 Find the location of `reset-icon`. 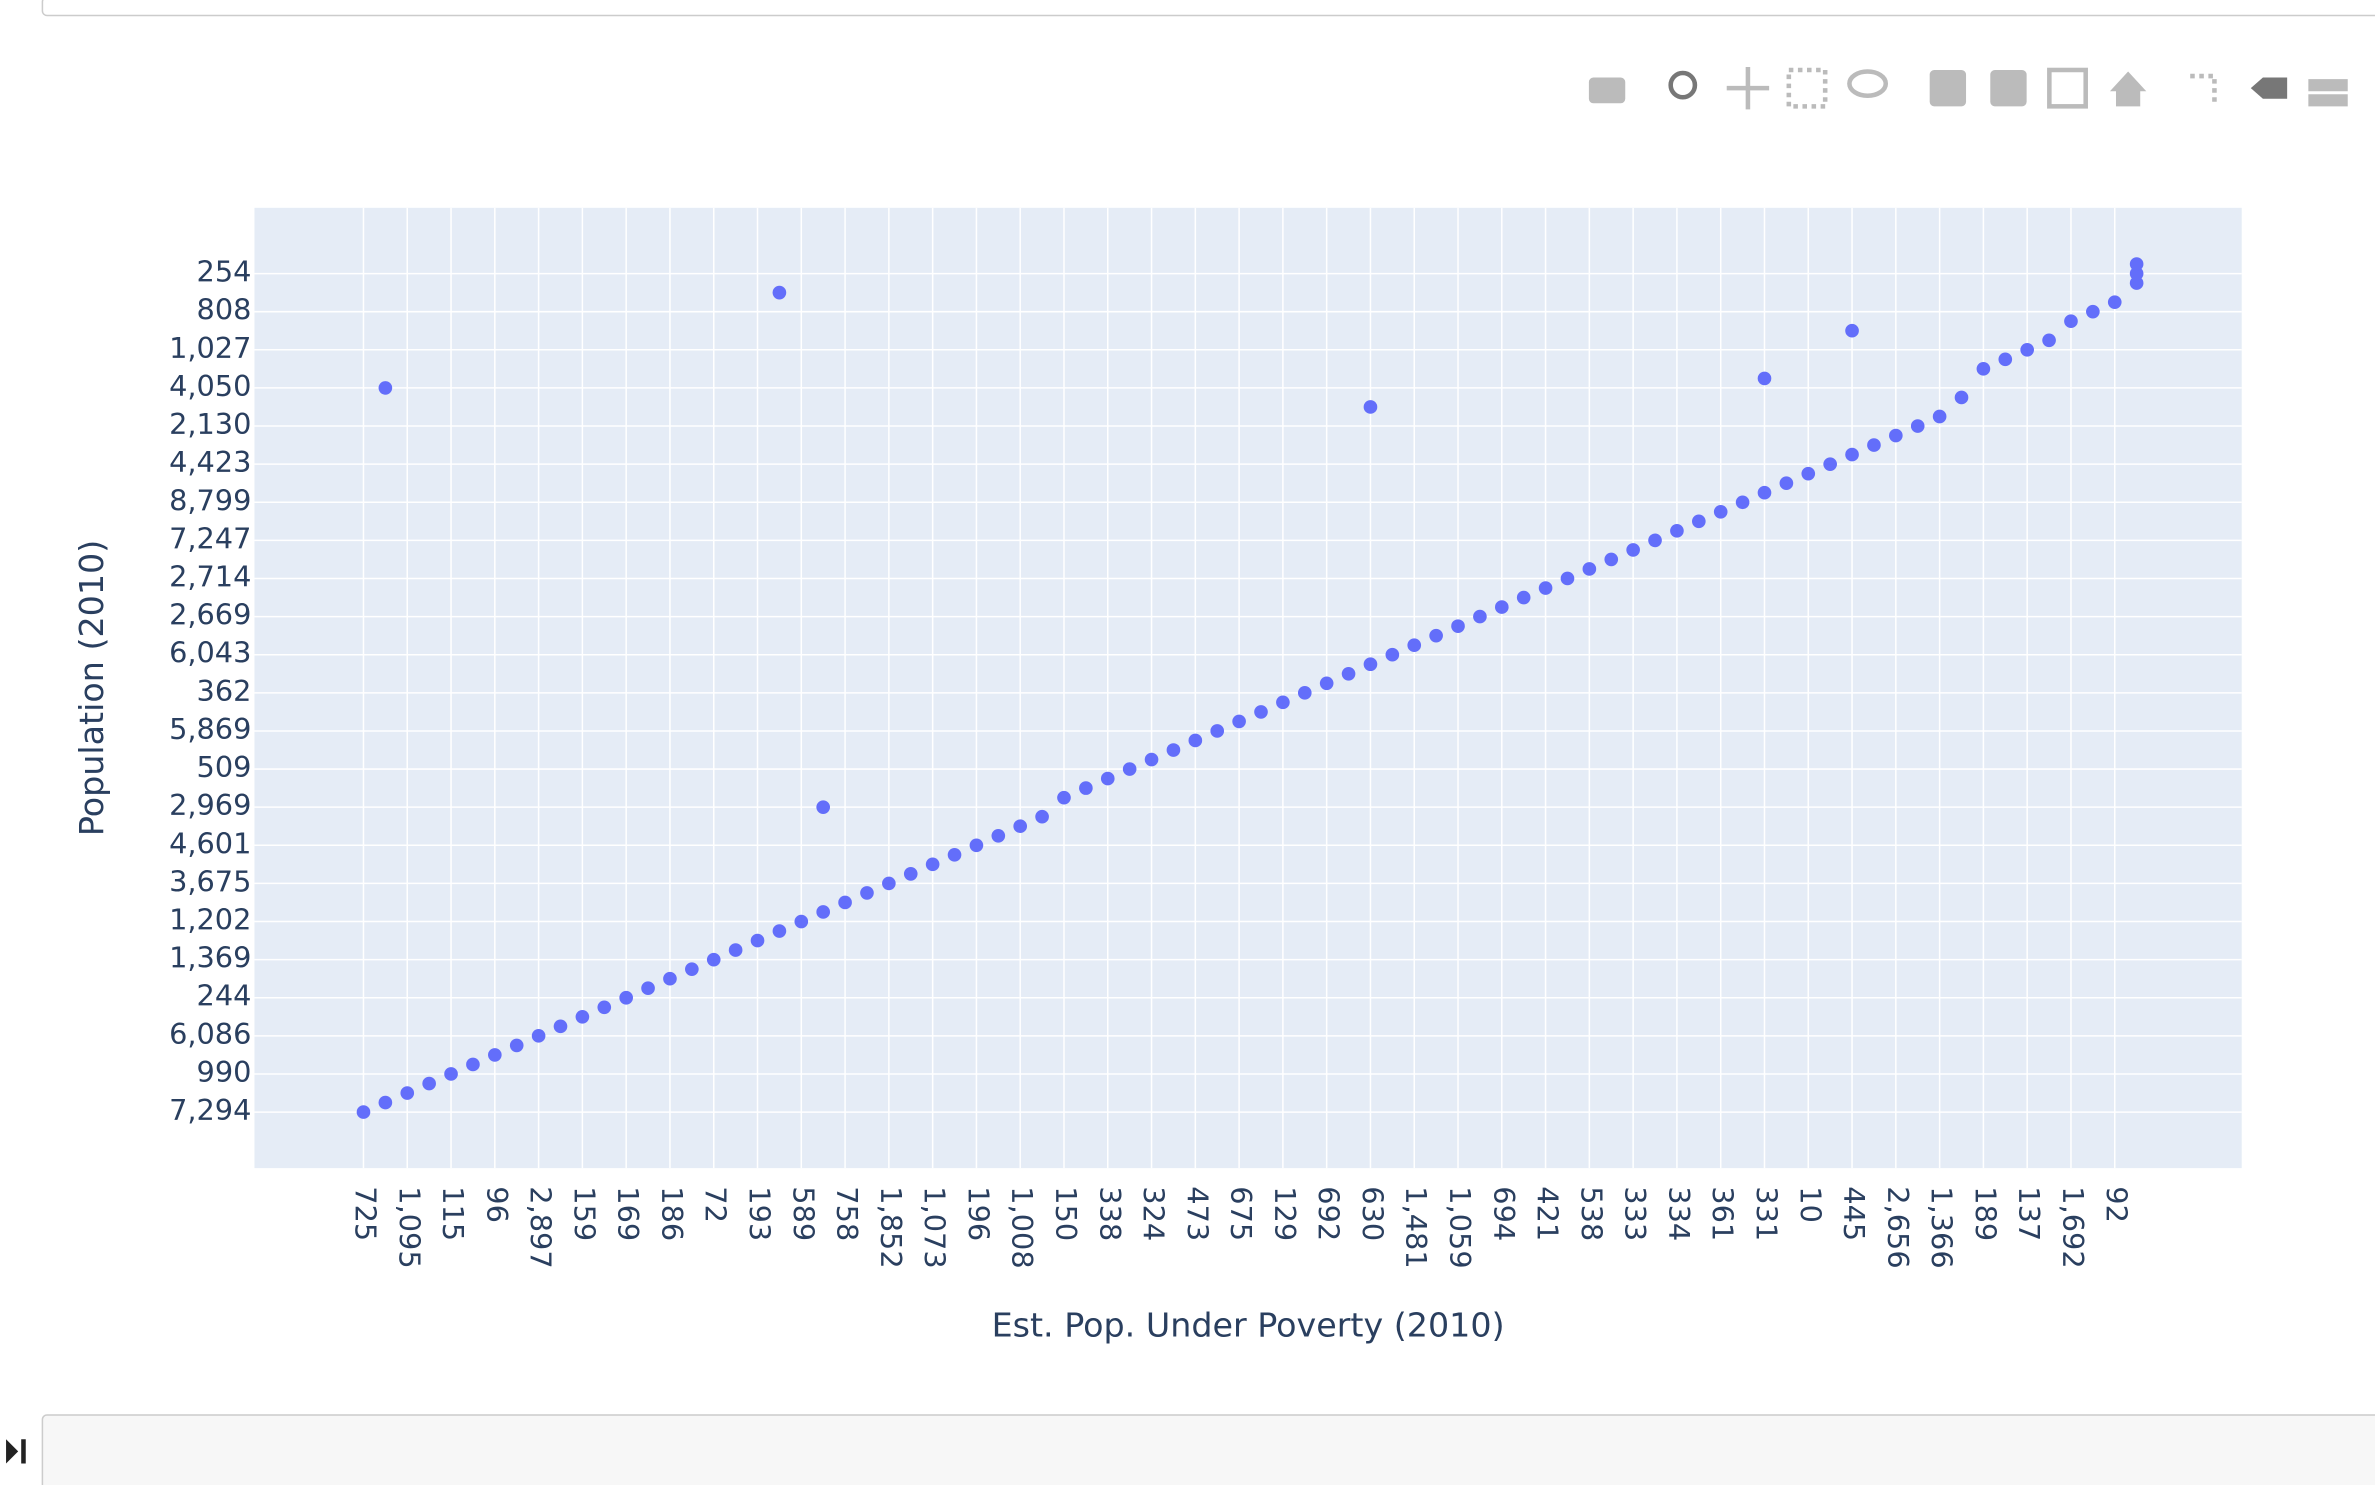

reset-icon is located at coordinates (2128, 89).